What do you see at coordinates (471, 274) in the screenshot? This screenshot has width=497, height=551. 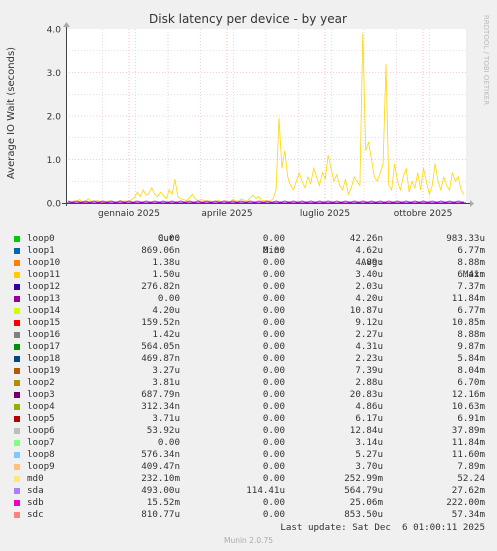 I see `legend-max: 6.41m` at bounding box center [471, 274].